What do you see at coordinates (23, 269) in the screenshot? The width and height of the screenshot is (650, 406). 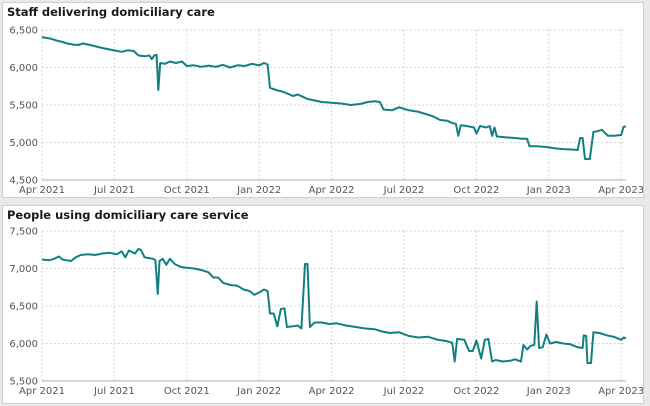 I see `people-y-tick-label: 7,000` at bounding box center [23, 269].